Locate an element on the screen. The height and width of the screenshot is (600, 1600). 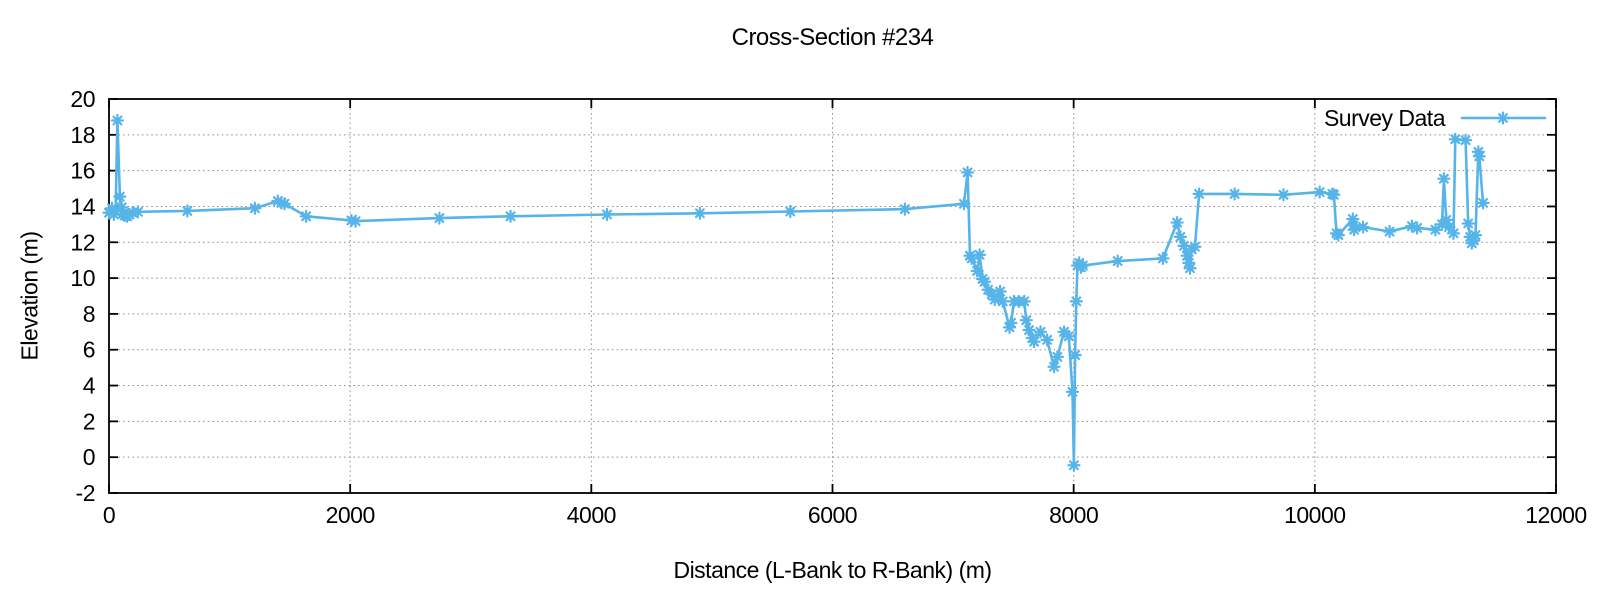
y-axis-title: Elevation (m) is located at coordinates (29, 296).